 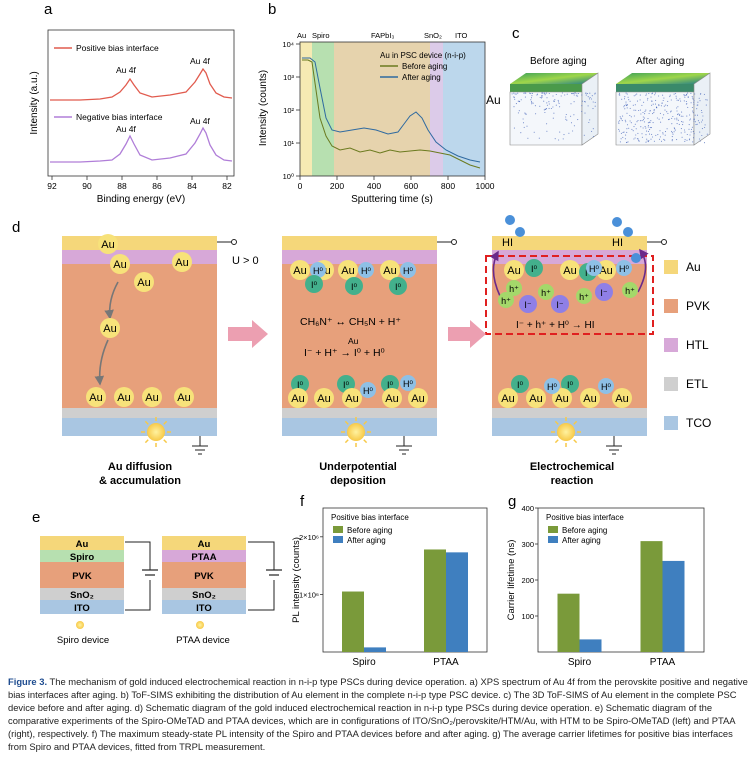 I want to click on stage-1-caption-line1: Au diffusion, so click(x=140, y=467).